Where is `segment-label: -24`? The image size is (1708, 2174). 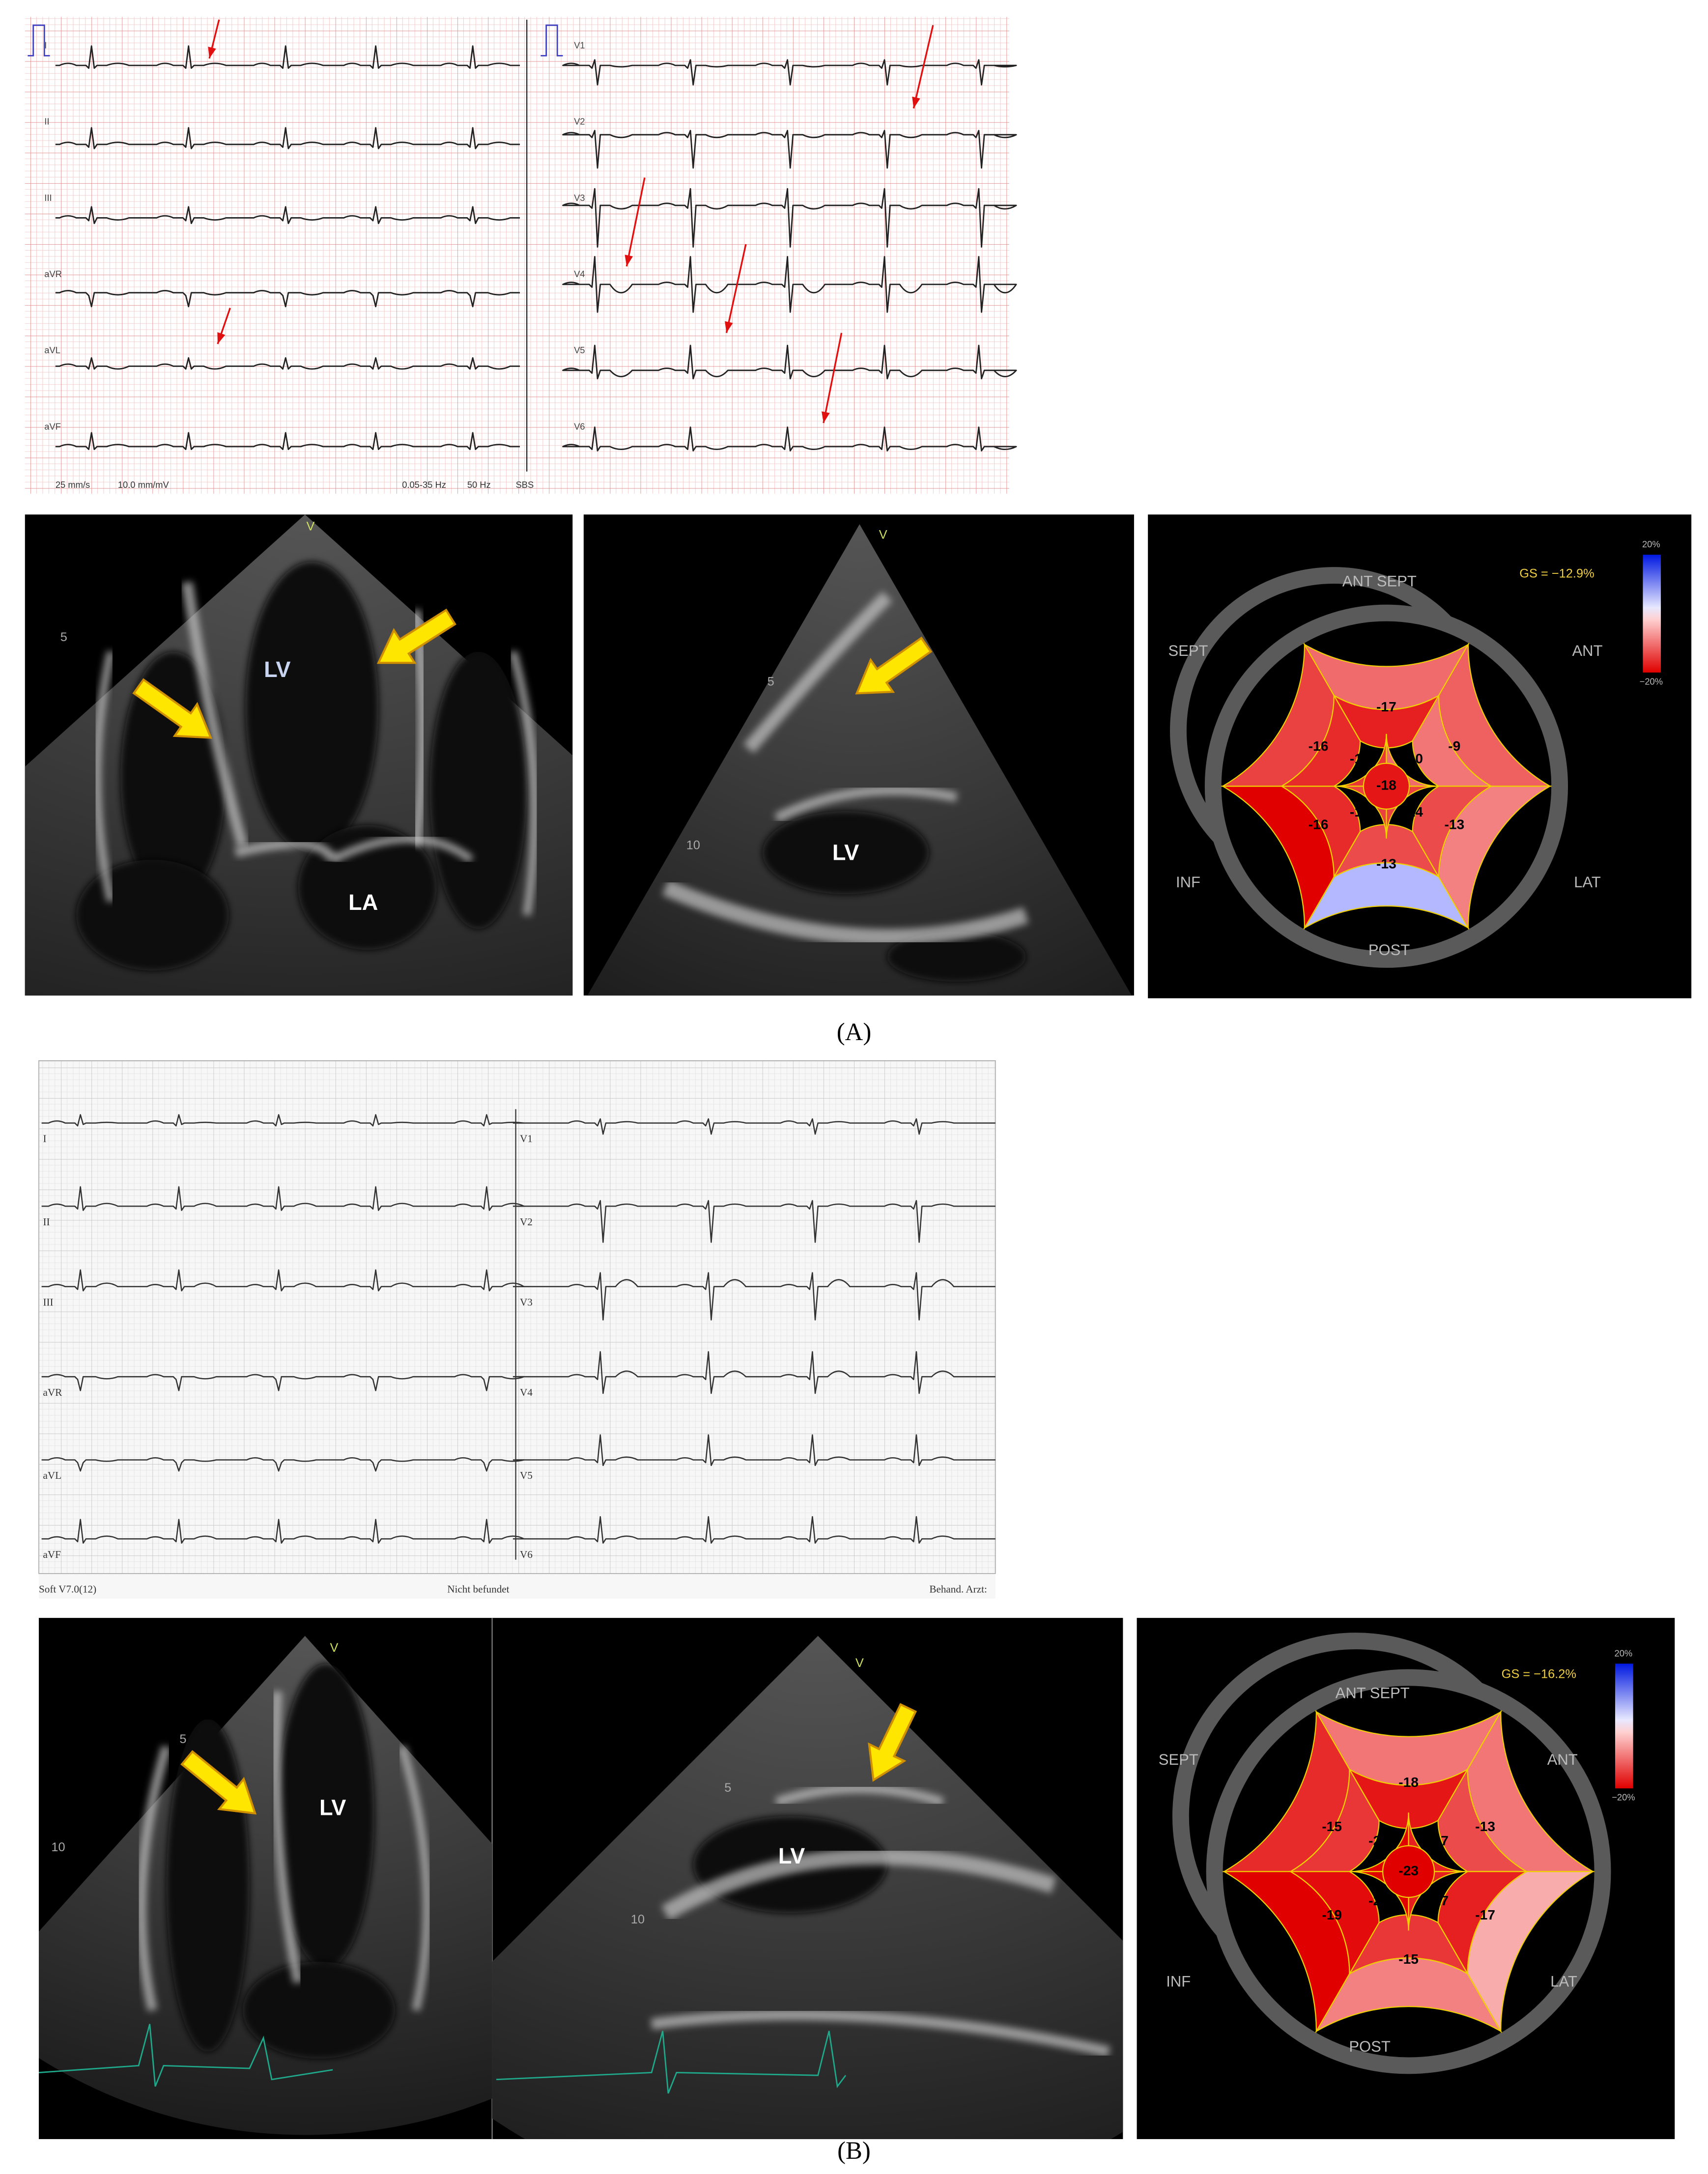
segment-label: -24 is located at coordinates (1378, 1900).